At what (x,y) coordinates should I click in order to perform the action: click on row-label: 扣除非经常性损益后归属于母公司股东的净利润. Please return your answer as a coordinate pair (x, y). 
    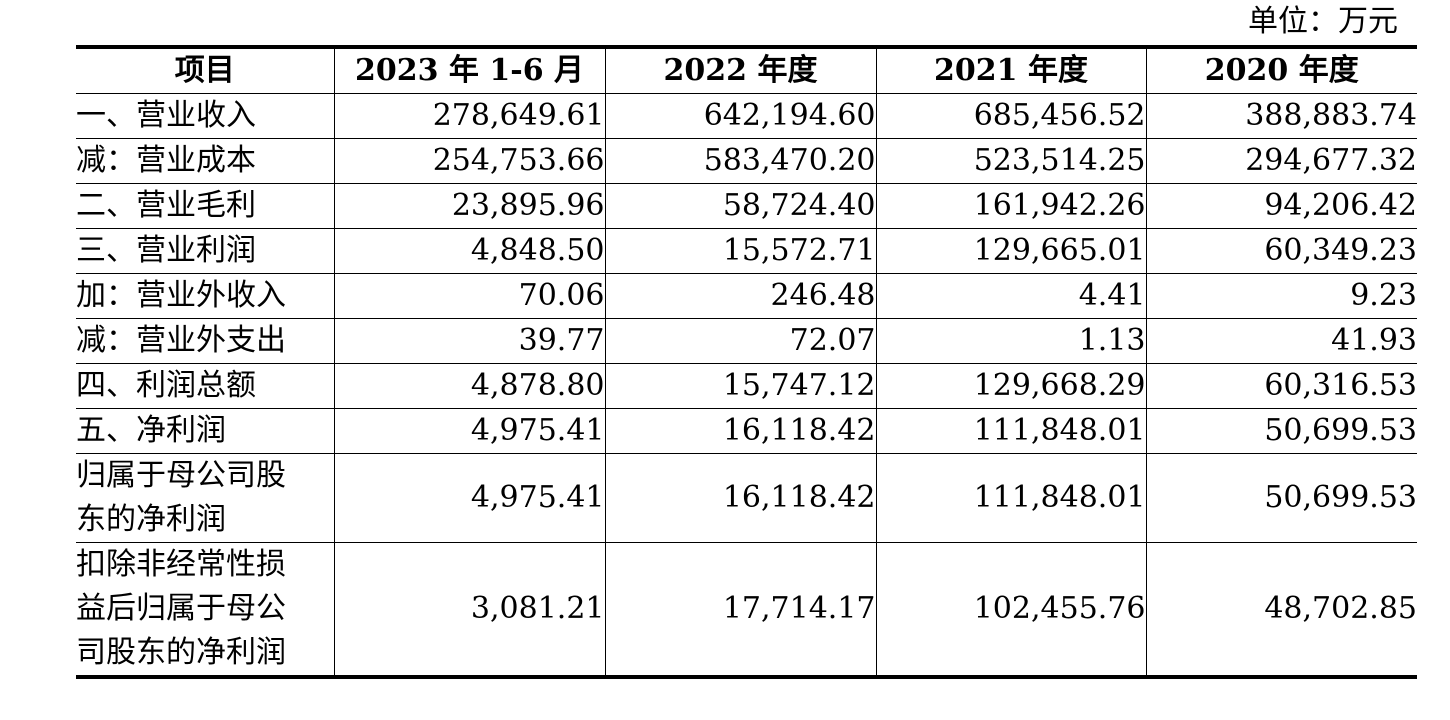
    Looking at the image, I should click on (205, 610).